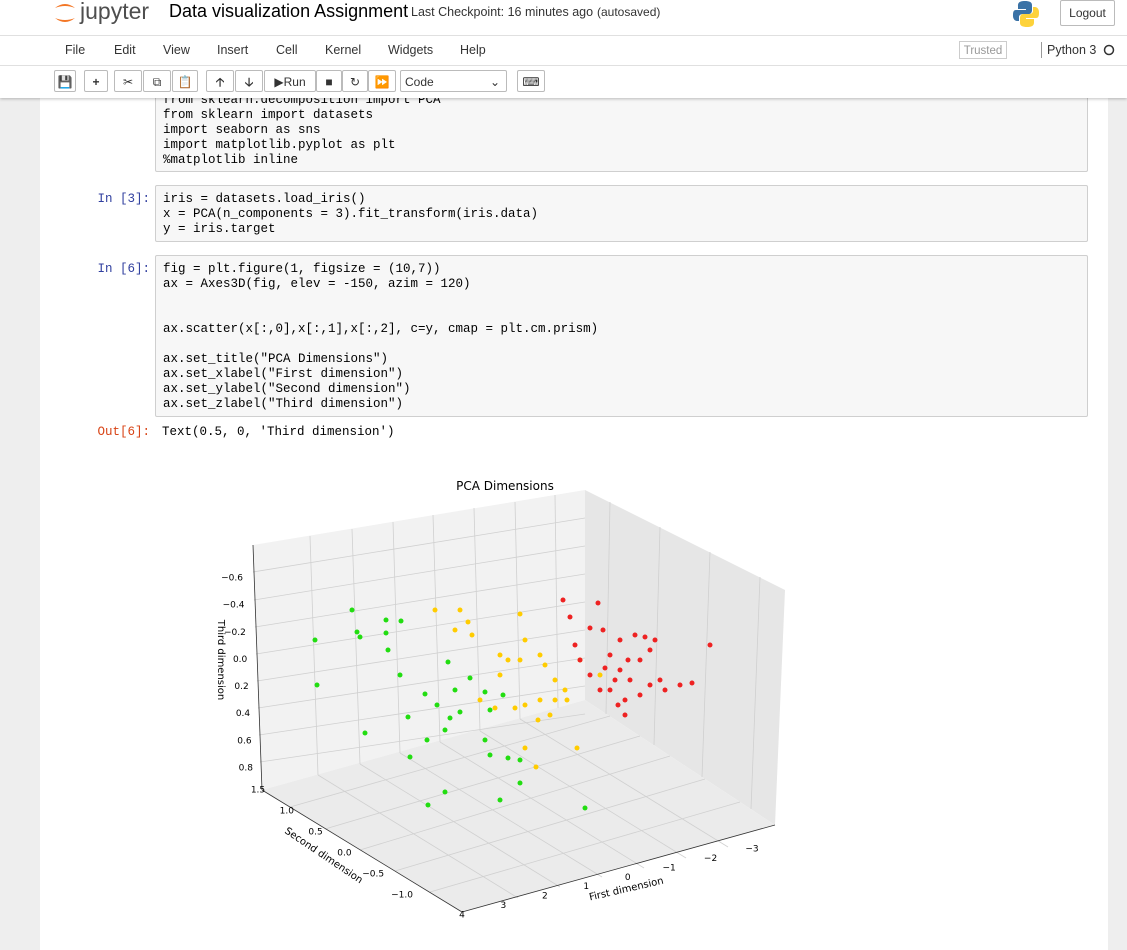 The width and height of the screenshot is (1127, 950). I want to click on x-tick-label: −3, so click(751, 850).